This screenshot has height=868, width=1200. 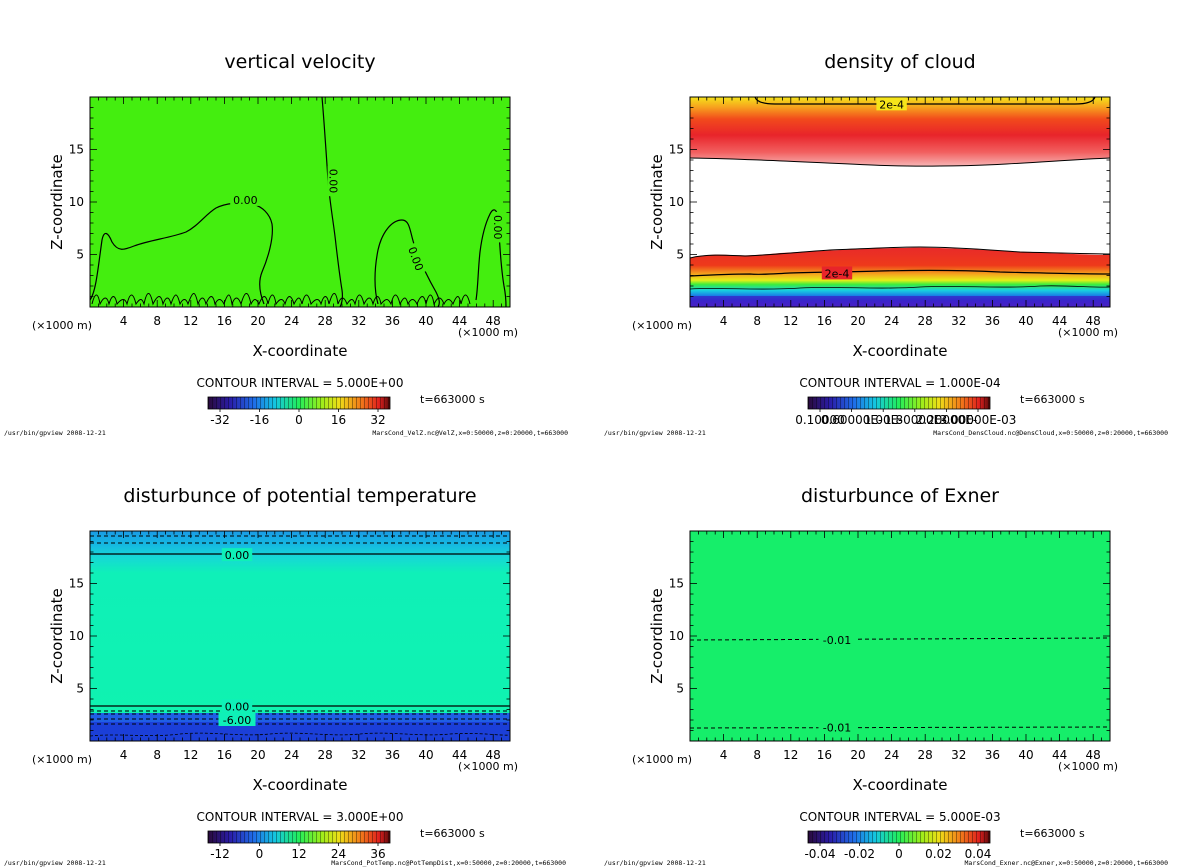 I want to click on contour-label: -6.00, so click(x=237, y=720).